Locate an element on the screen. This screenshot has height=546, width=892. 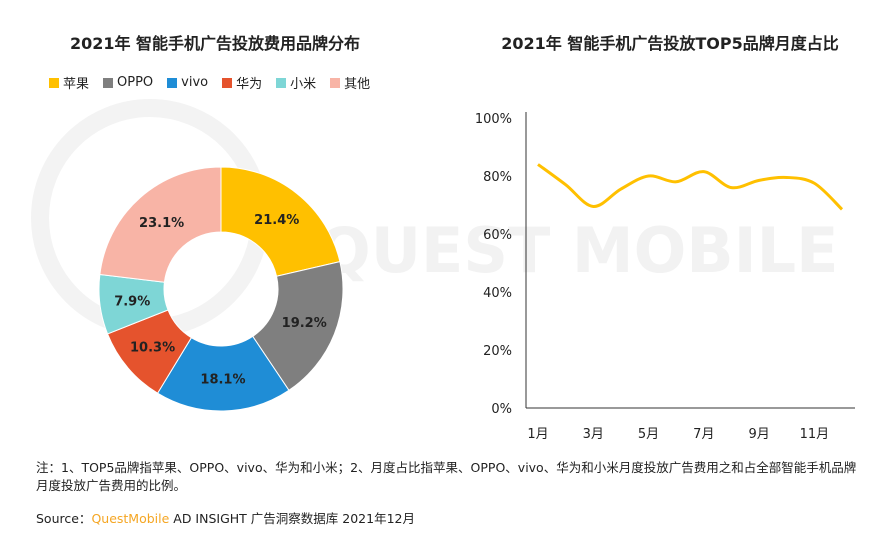
x-tick-label: 5月 is located at coordinates (648, 434).